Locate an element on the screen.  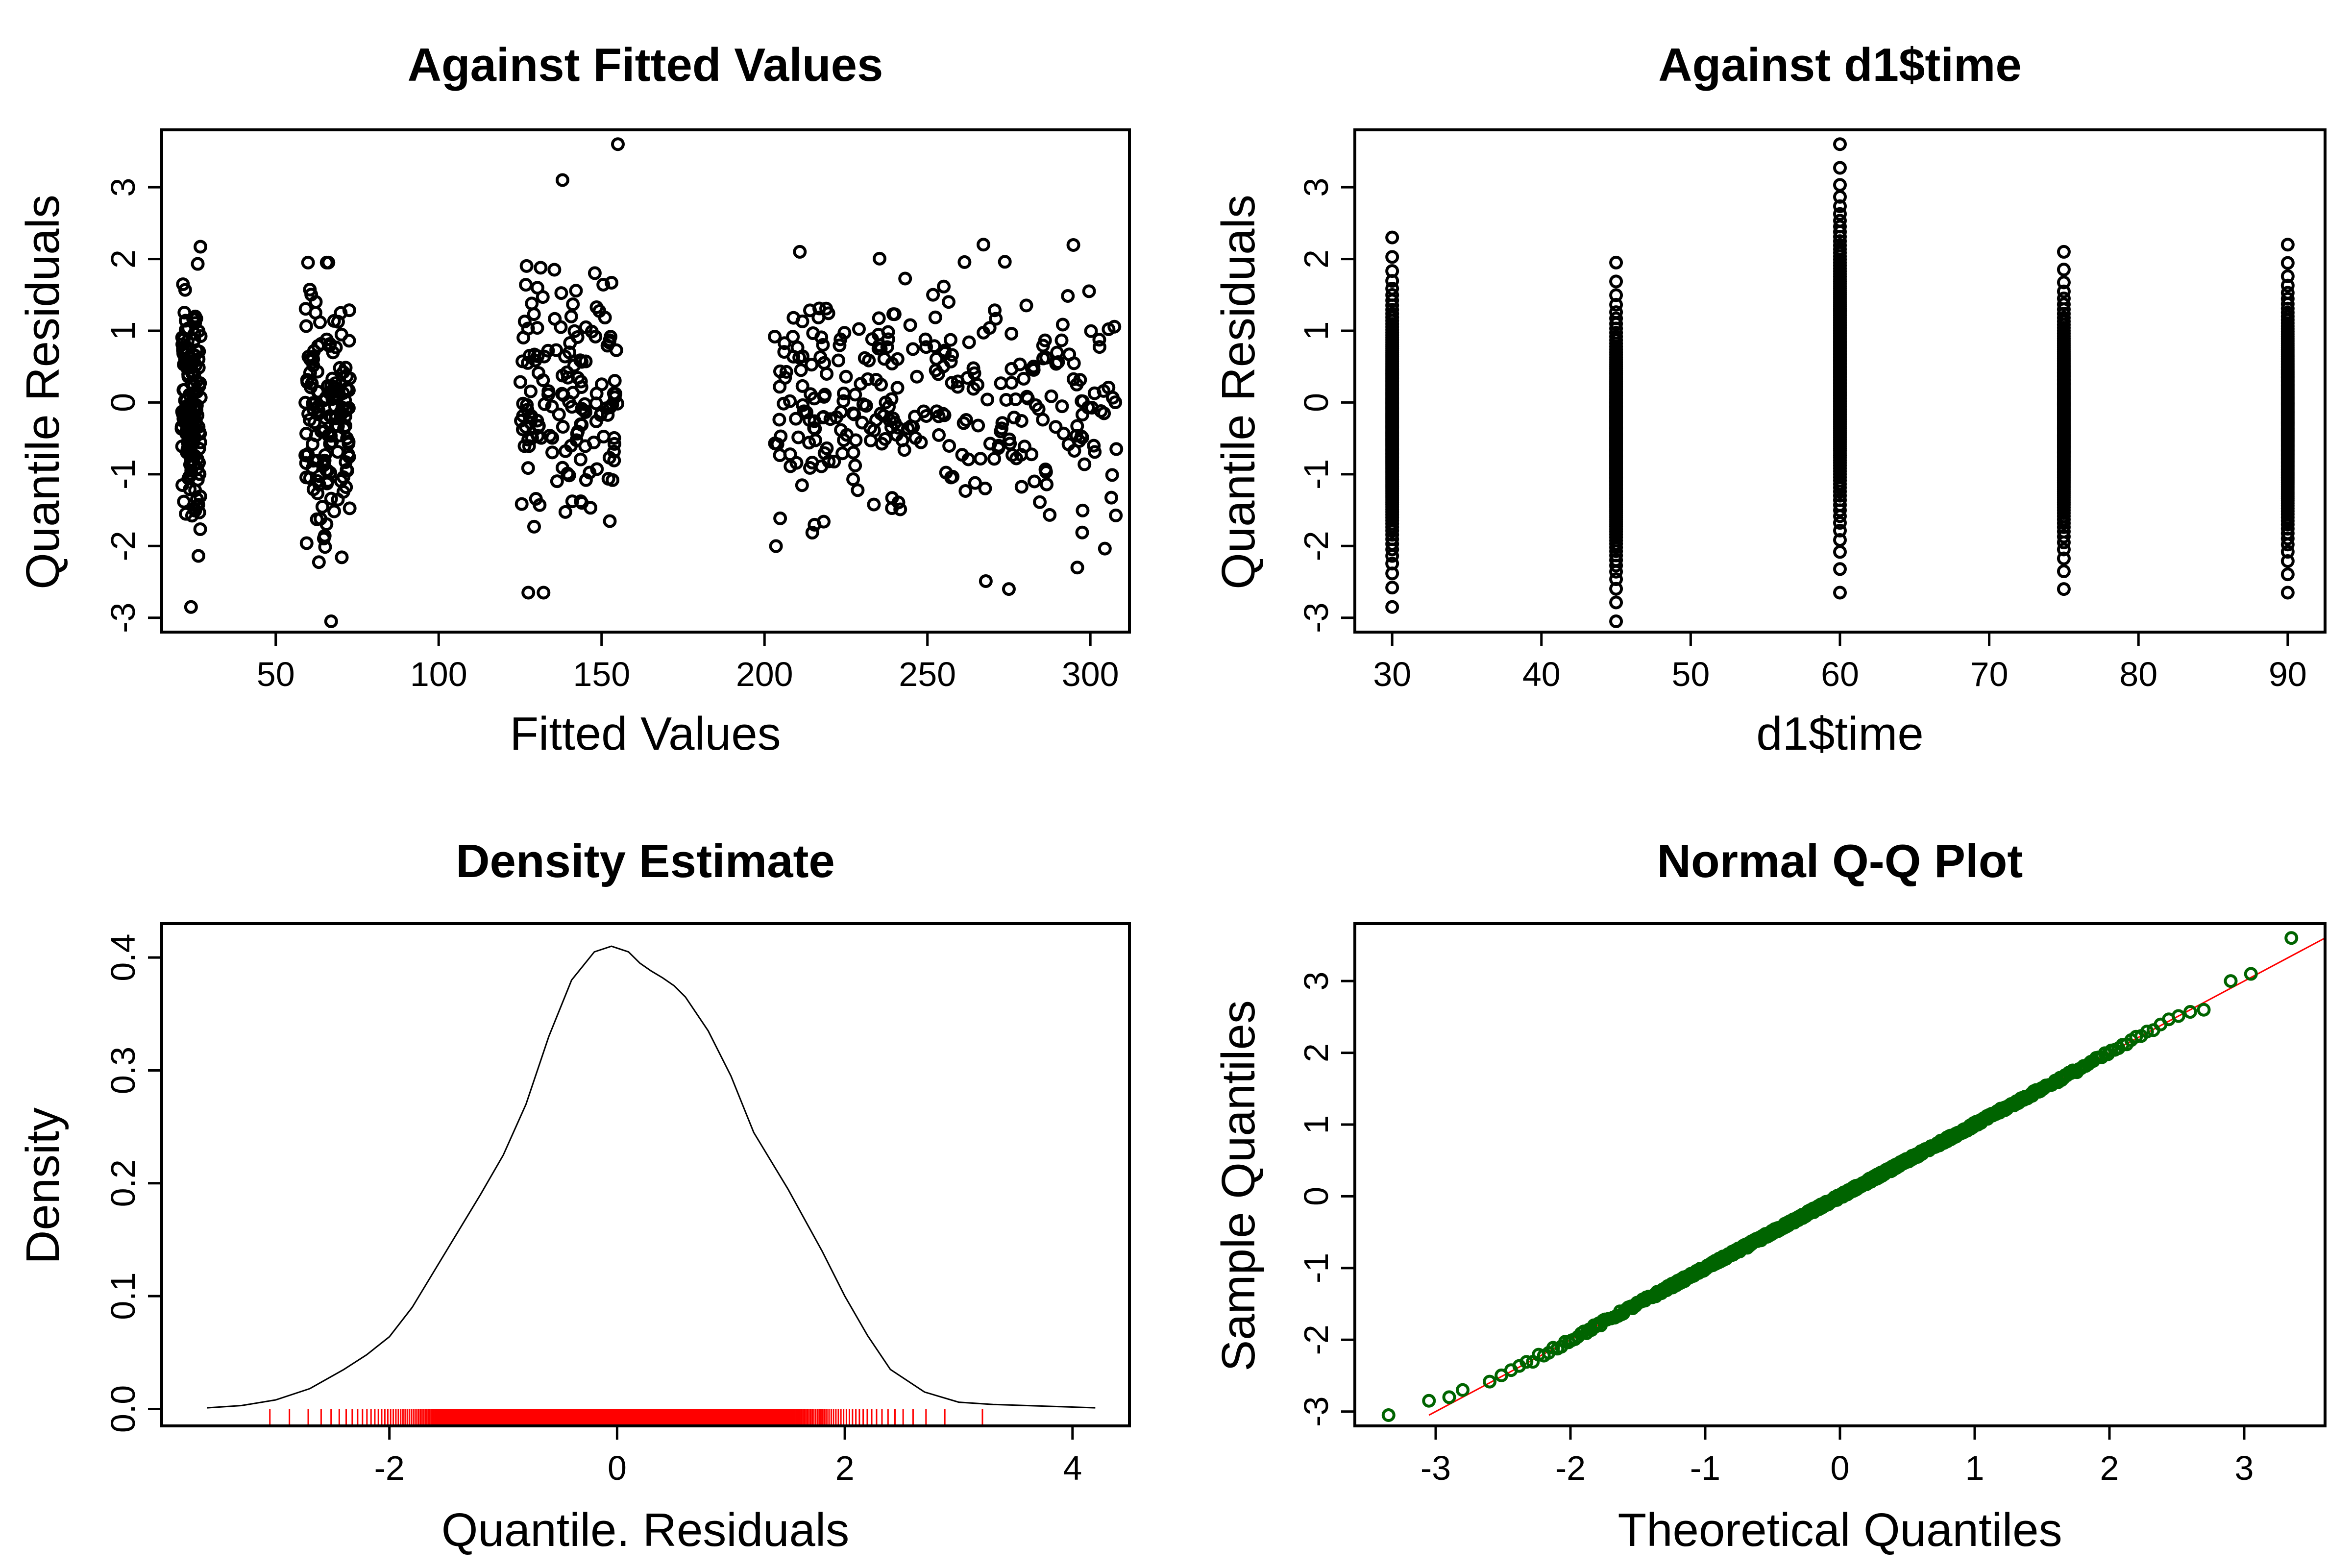
y-tick-label: 0.3 is located at coordinates (123, 1070).